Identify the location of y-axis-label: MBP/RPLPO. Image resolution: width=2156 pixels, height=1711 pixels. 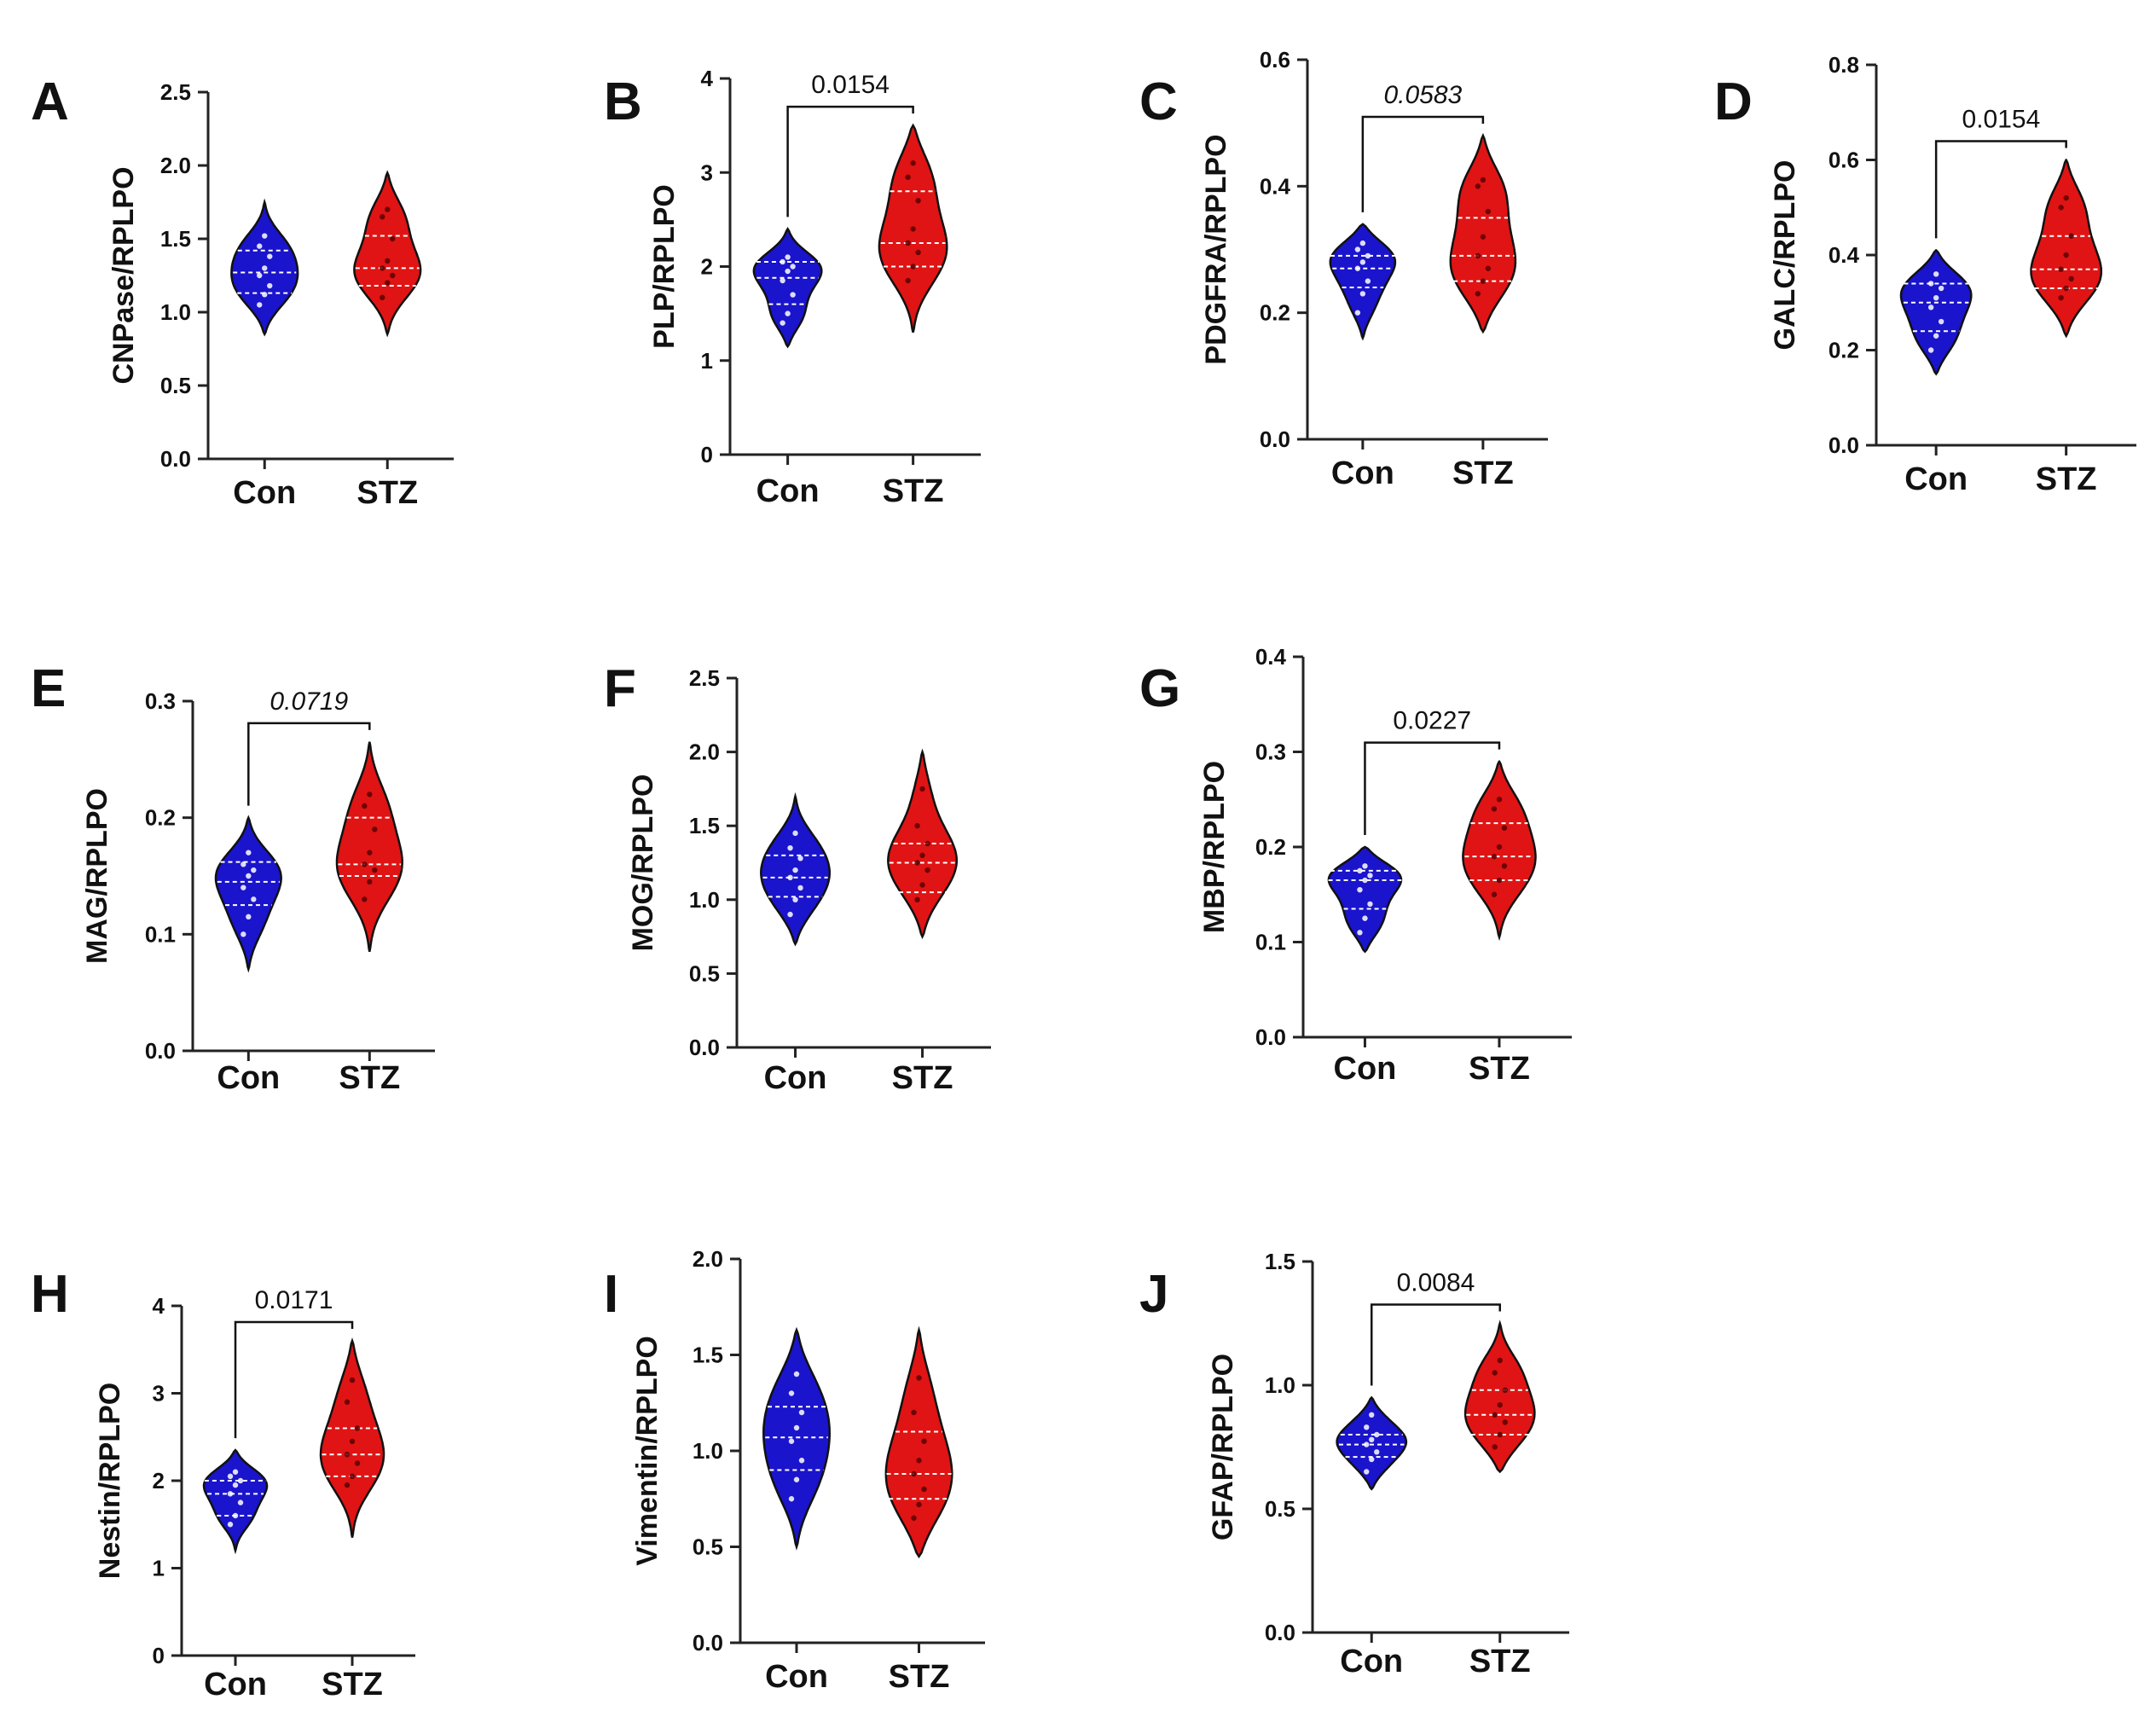
(1214, 847).